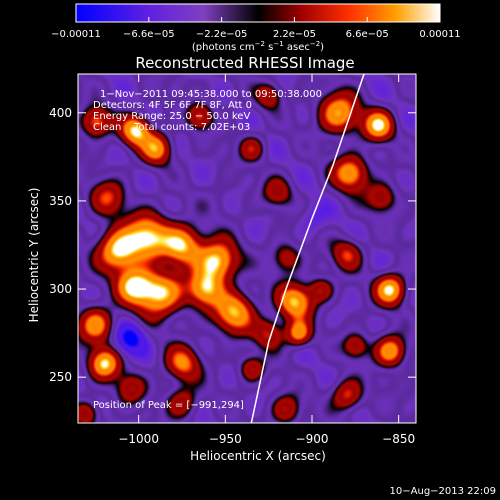 Image resolution: width=500 pixels, height=500 pixels. I want to click on colorbar-tick-label: 0.00011, so click(439, 34).